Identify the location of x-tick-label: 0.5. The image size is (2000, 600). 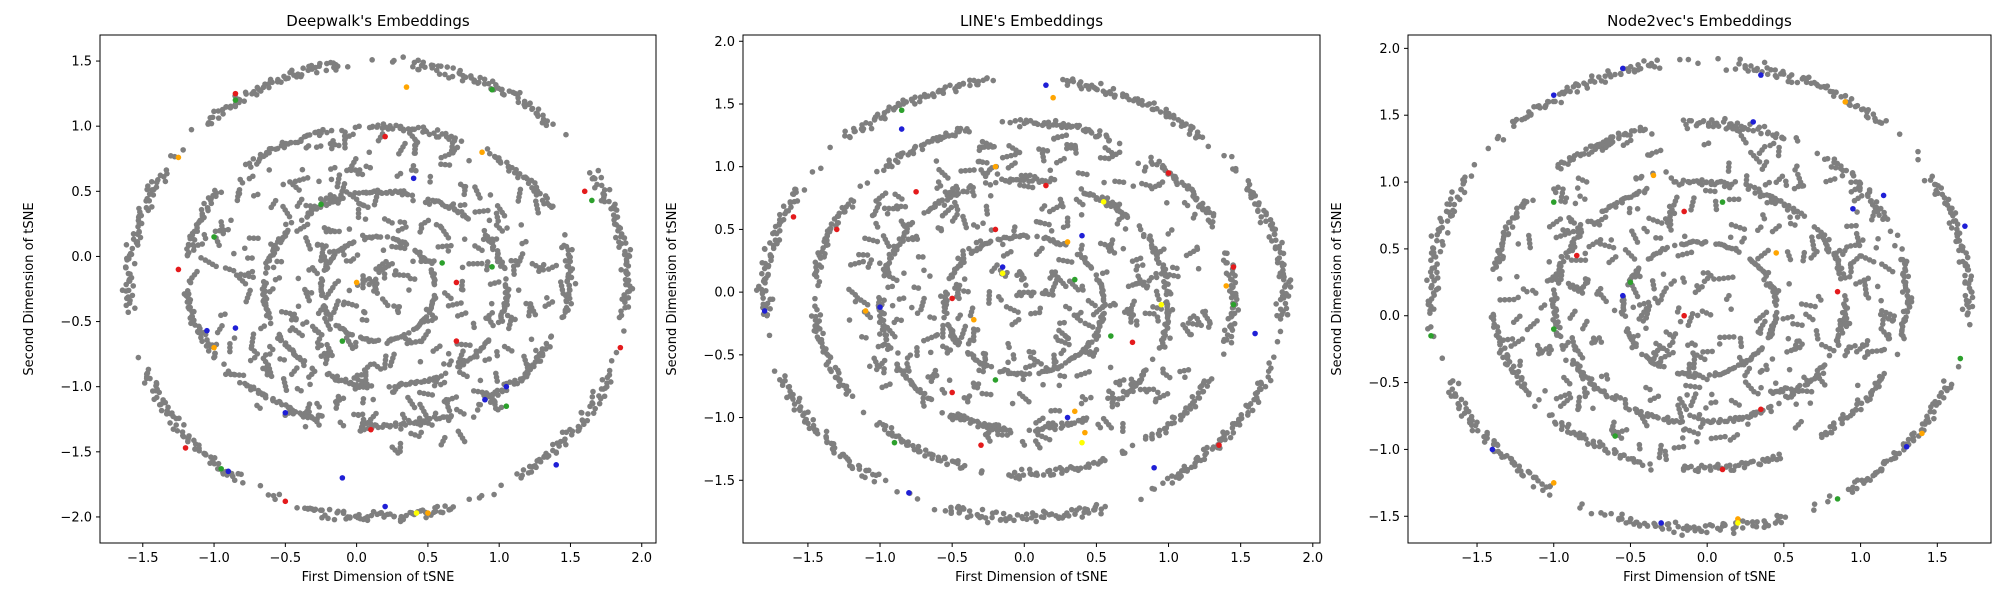
(428, 558).